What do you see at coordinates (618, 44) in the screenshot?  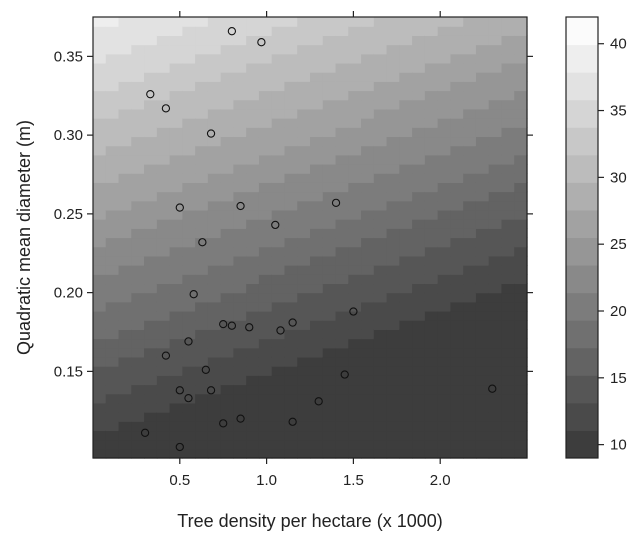 I see `colorbar-tick-label: 40` at bounding box center [618, 44].